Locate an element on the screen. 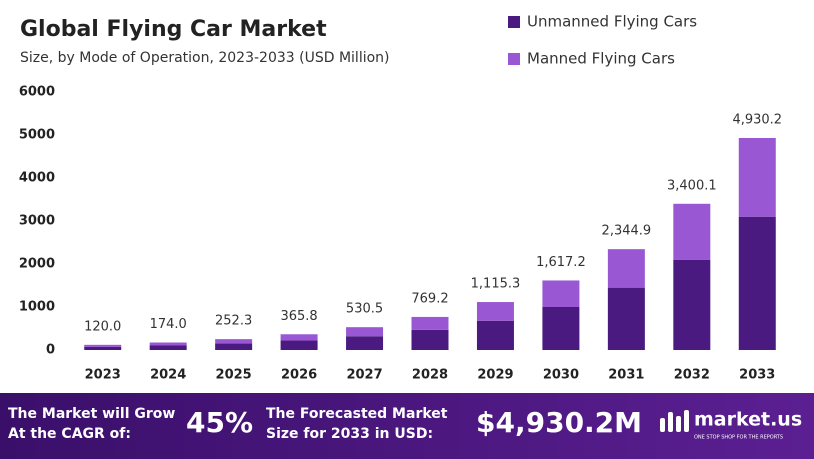 The image size is (814, 459). forecast-text: Size for 2033 in USD: is located at coordinates (349, 434).